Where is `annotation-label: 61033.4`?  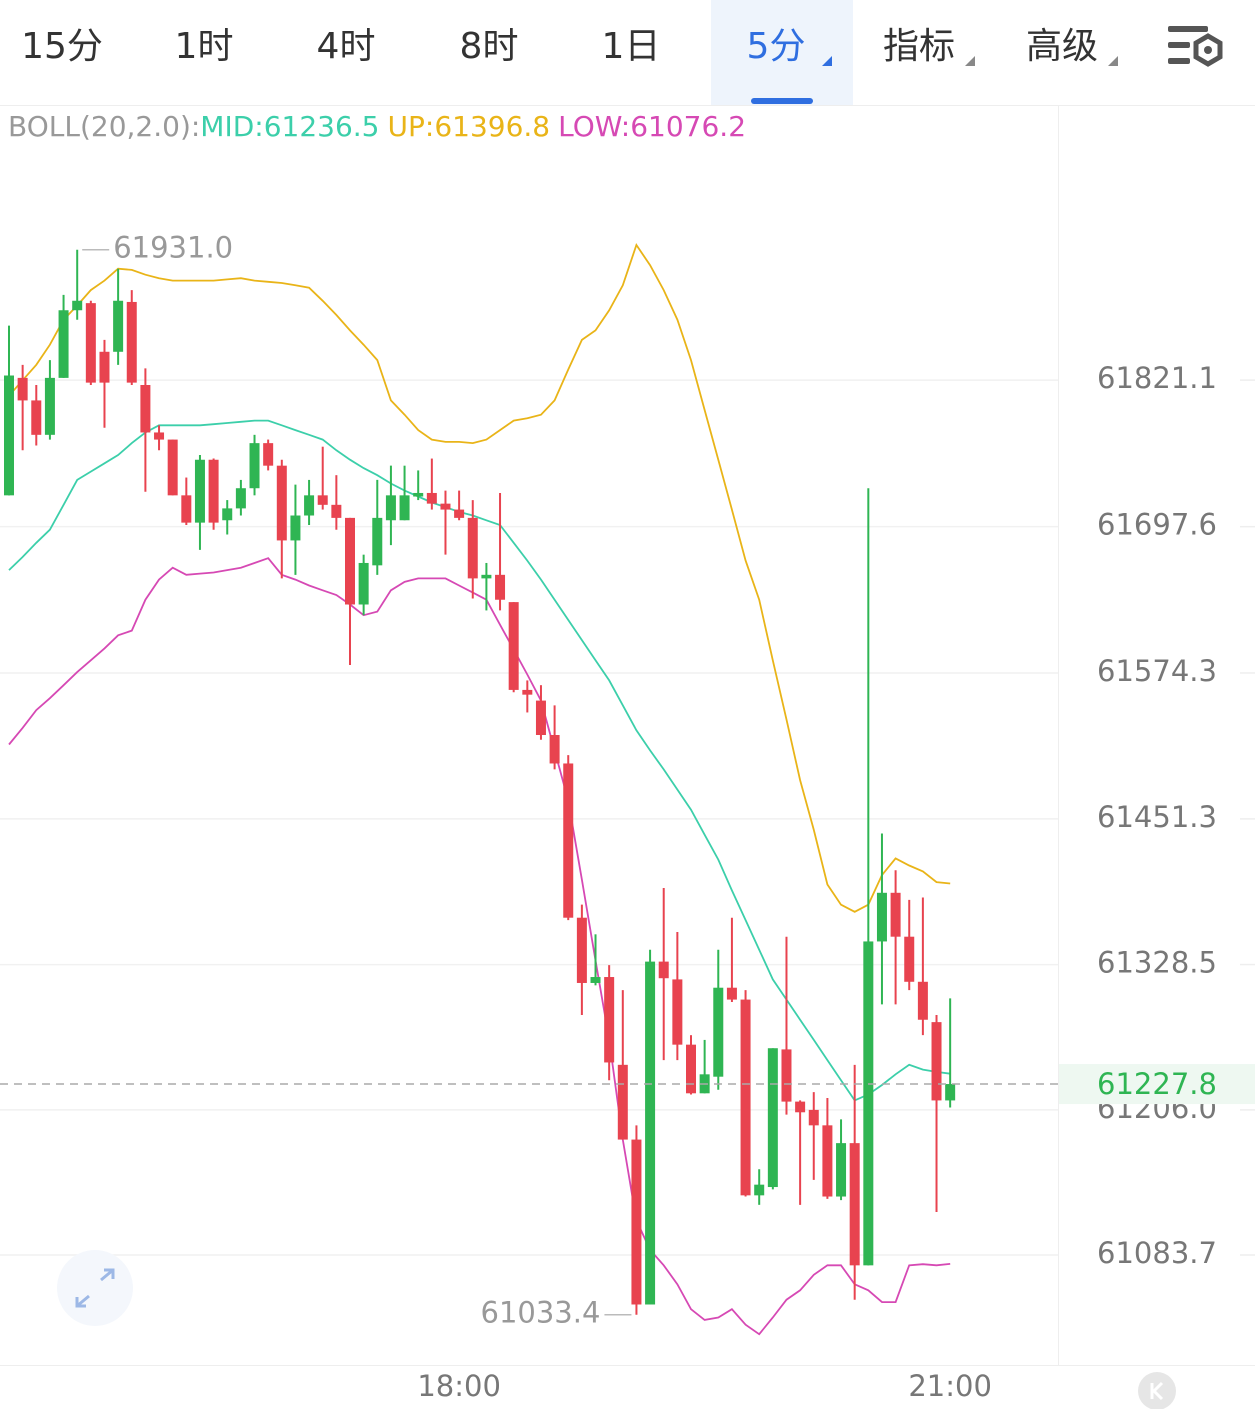
annotation-label: 61033.4 is located at coordinates (541, 1313).